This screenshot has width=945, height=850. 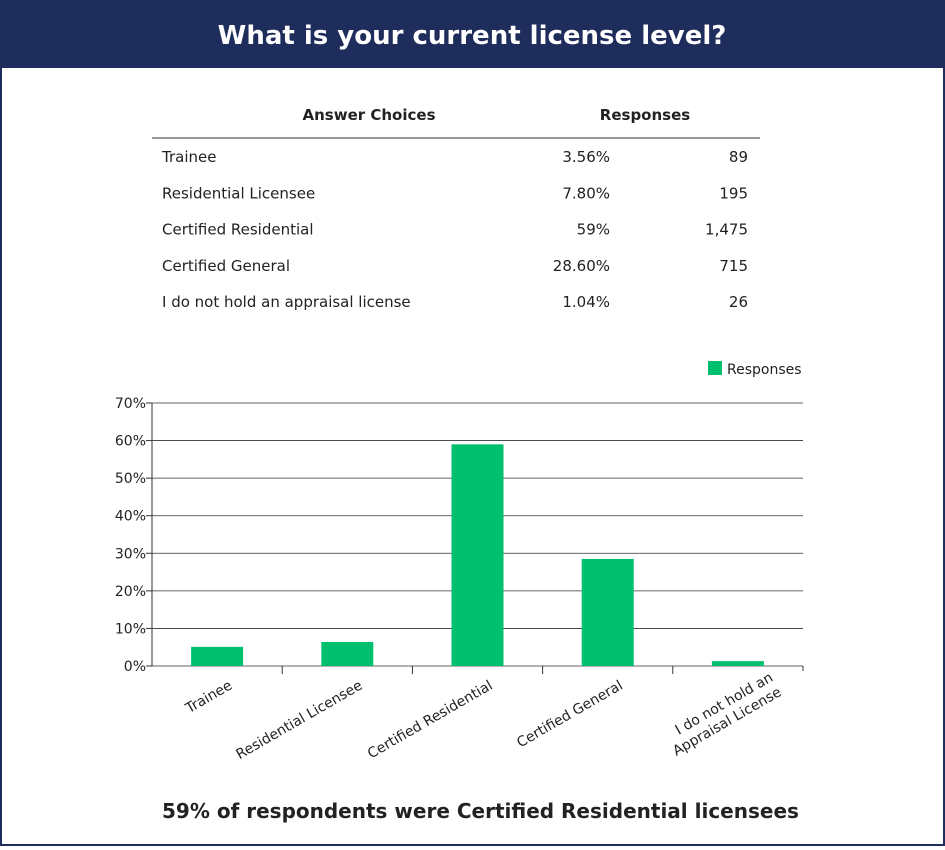 What do you see at coordinates (586, 302) in the screenshot?
I see `row-percent: 1.04%` at bounding box center [586, 302].